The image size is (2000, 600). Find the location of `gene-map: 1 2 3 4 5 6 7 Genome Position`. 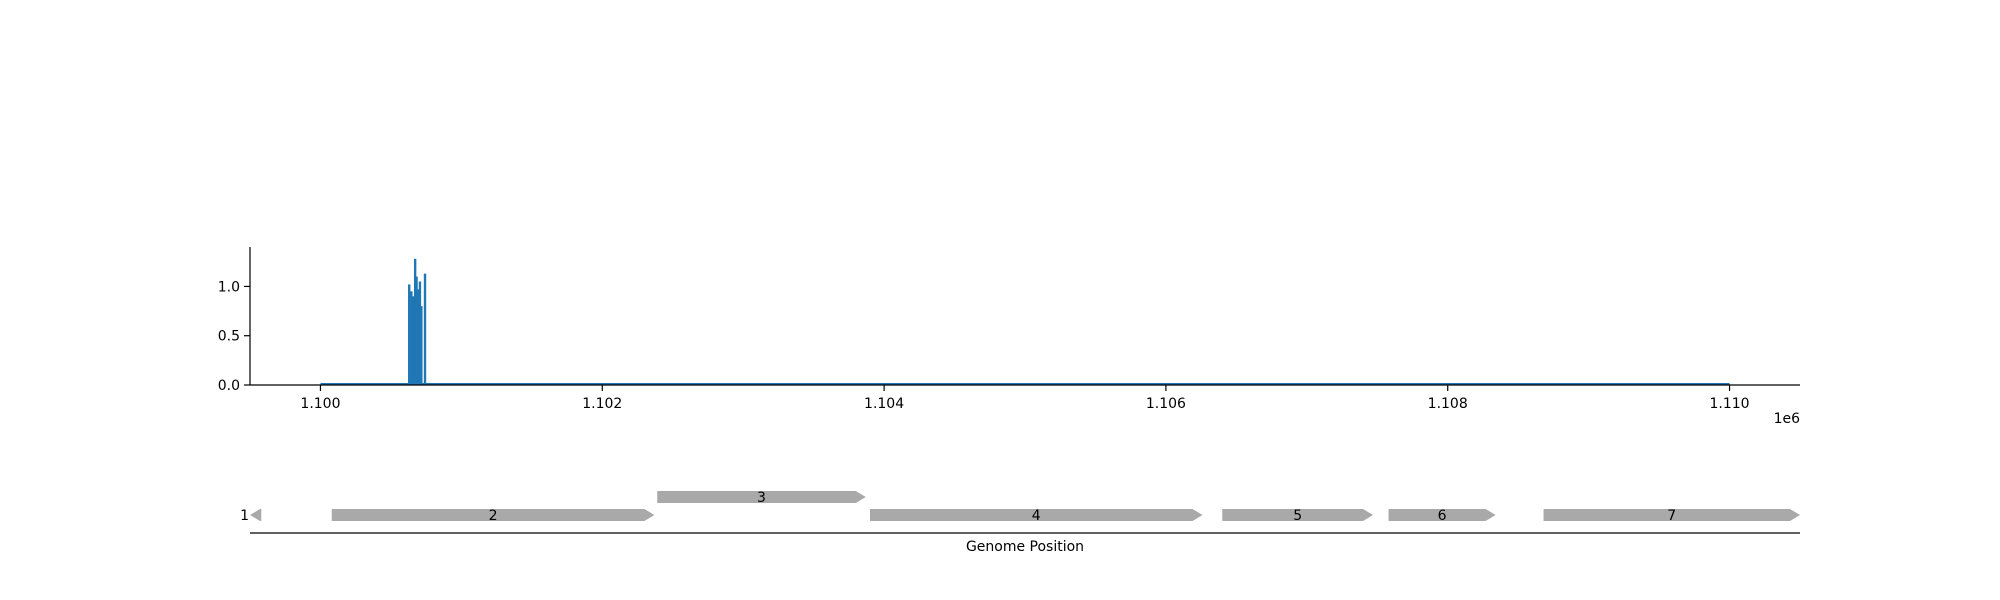

gene-map: 1 2 3 4 5 6 7 Genome Position is located at coordinates (1020, 522).